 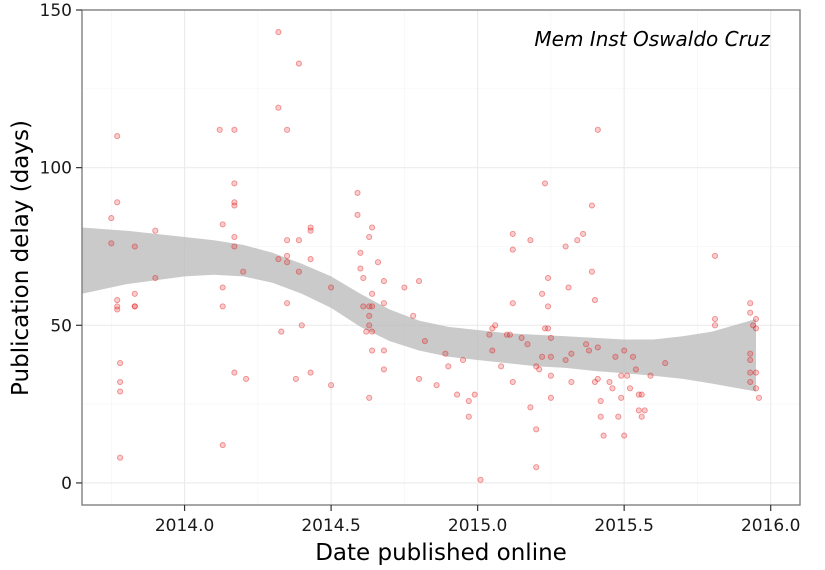 What do you see at coordinates (61, 247) in the screenshot?
I see `y-axis: 0 50 100 150` at bounding box center [61, 247].